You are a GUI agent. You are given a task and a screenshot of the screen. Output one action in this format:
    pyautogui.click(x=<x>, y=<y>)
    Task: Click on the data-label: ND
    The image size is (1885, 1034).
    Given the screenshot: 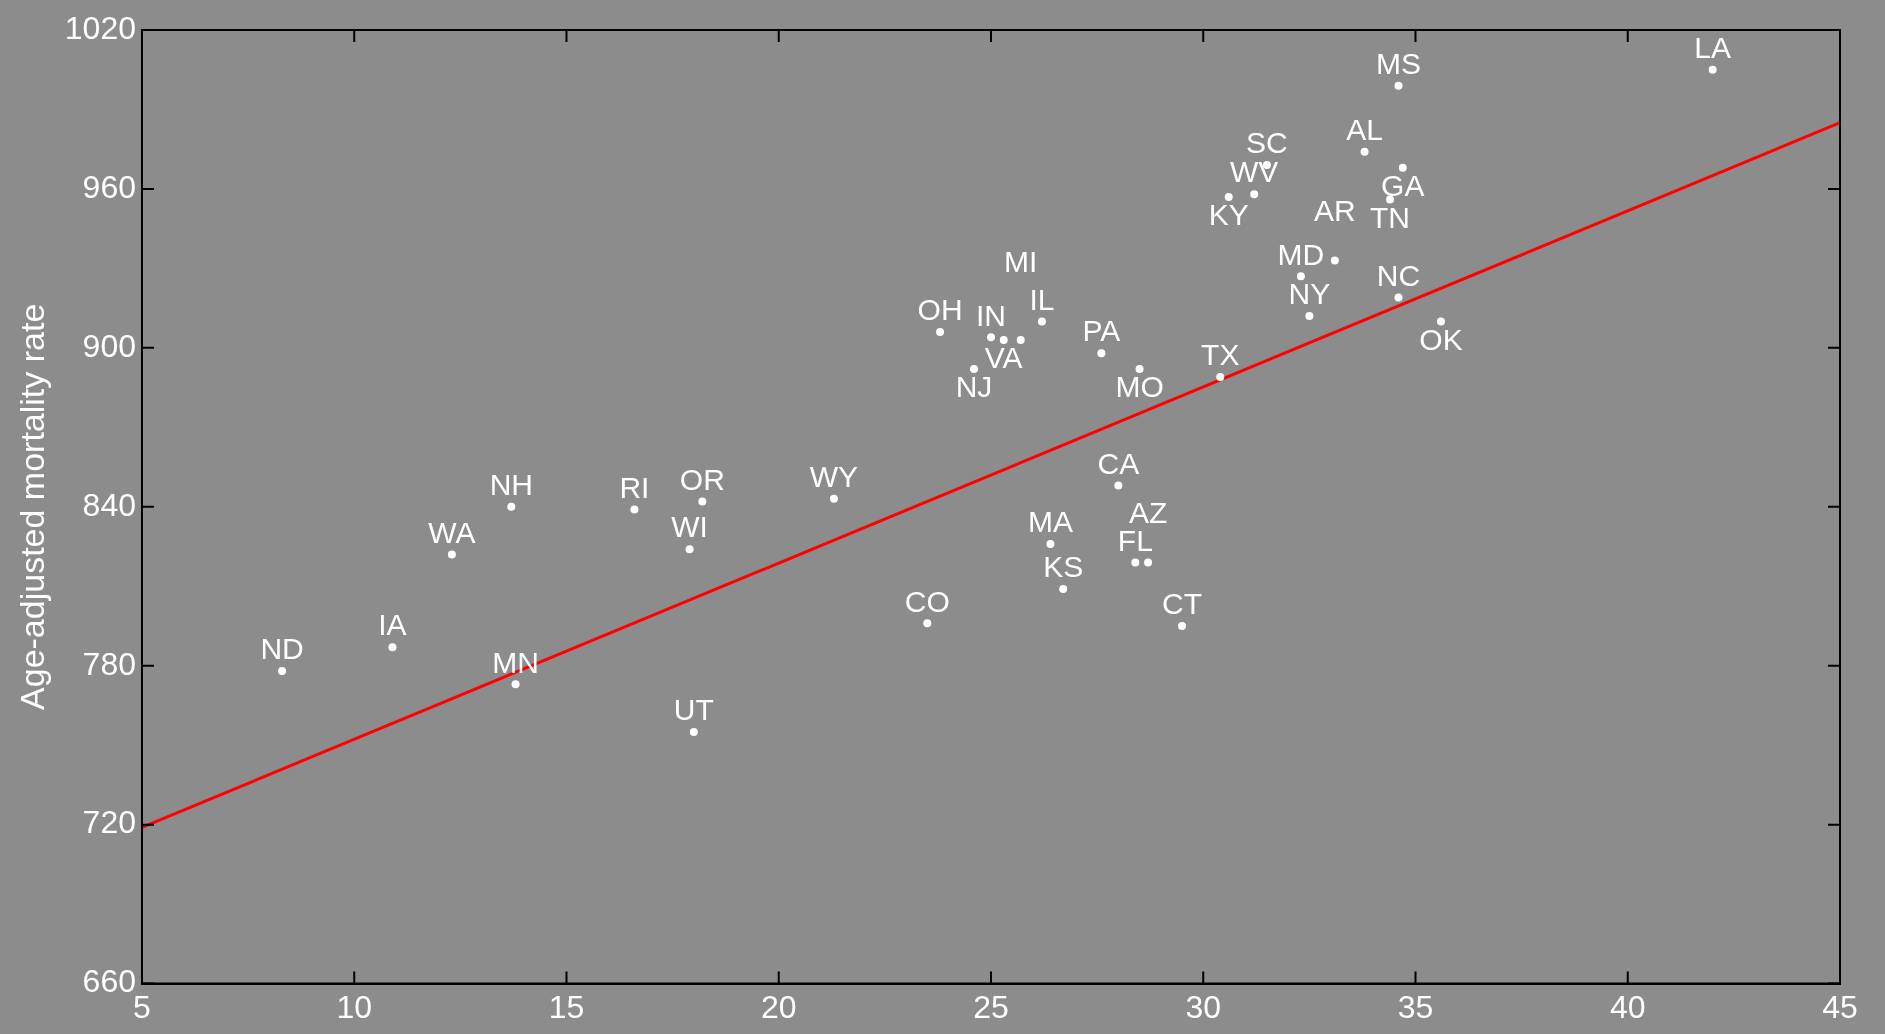 What is the action you would take?
    pyautogui.click(x=282, y=649)
    